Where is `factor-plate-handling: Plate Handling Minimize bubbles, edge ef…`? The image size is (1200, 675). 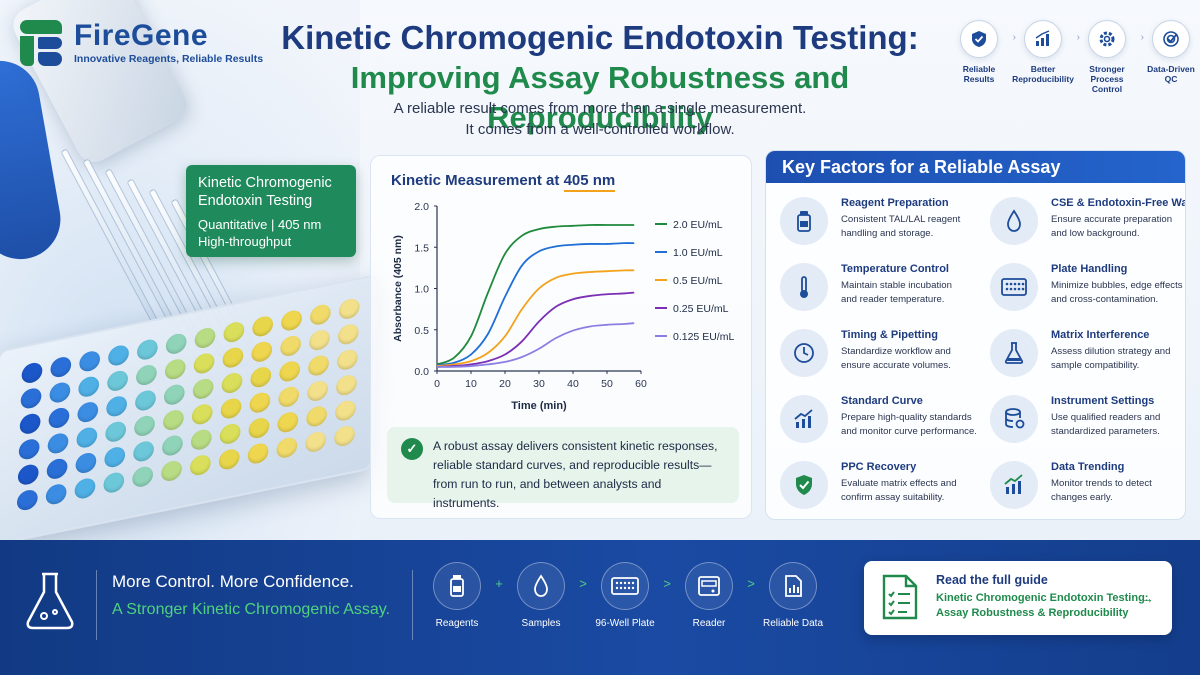
factor-plate-handling: Plate Handling Minimize bubbles, edge ef… is located at coordinates (1084, 293).